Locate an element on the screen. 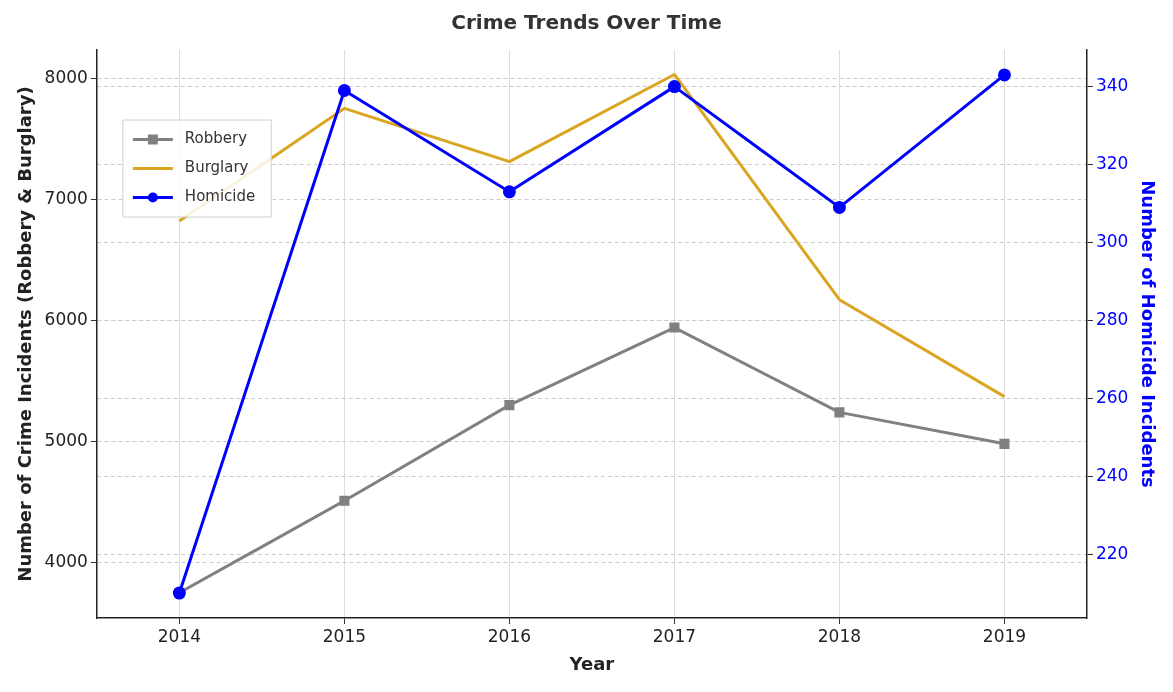  legend-label: Robbery is located at coordinates (216, 138).